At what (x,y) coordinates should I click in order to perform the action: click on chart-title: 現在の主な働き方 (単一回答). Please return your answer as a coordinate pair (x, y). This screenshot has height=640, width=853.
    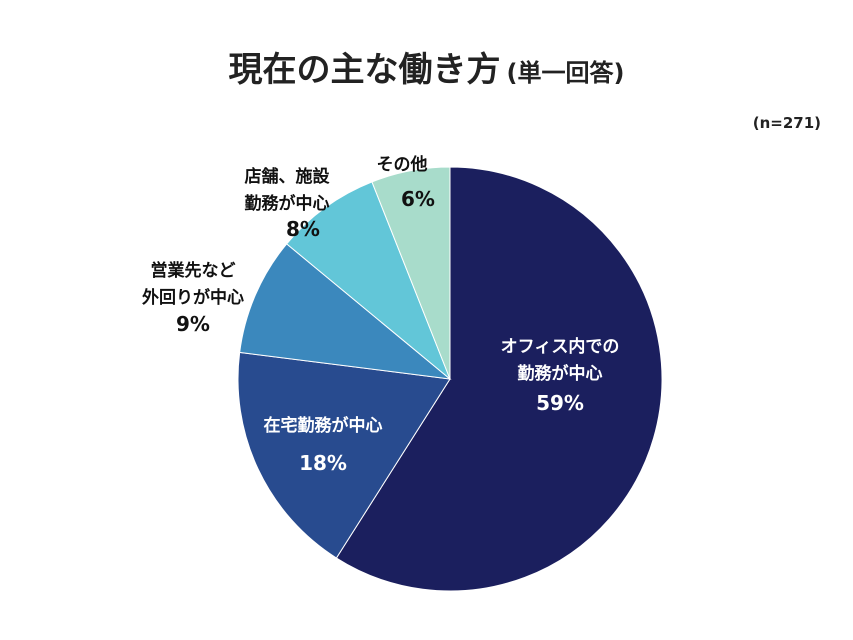
    Looking at the image, I should click on (426, 66).